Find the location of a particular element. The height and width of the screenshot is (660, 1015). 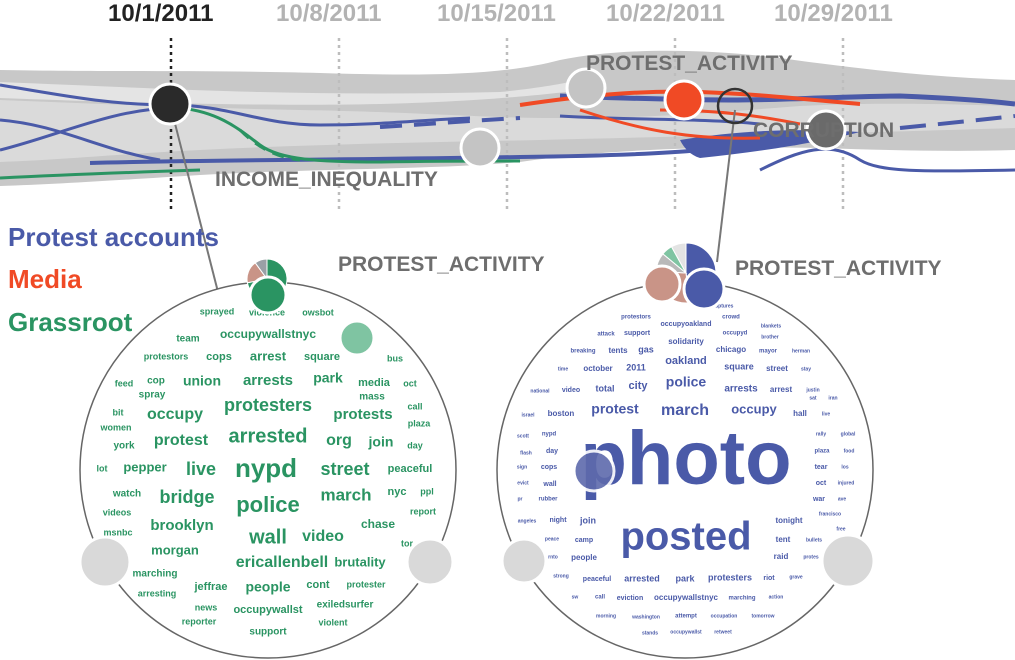

word-cloud-term: wall is located at coordinates (549, 484).